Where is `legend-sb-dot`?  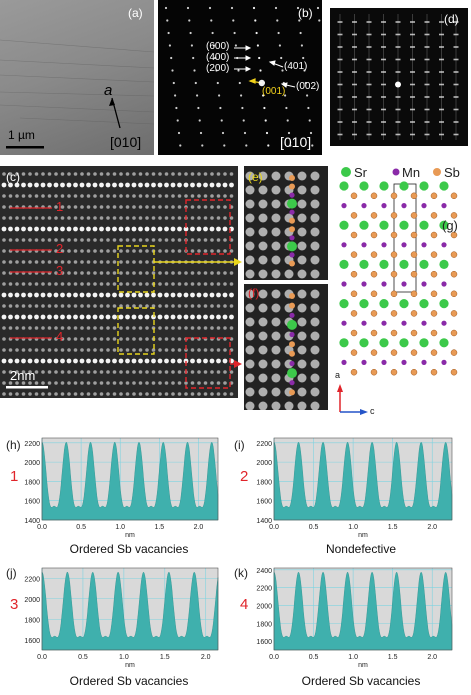
legend-sb-dot is located at coordinates (437, 172).